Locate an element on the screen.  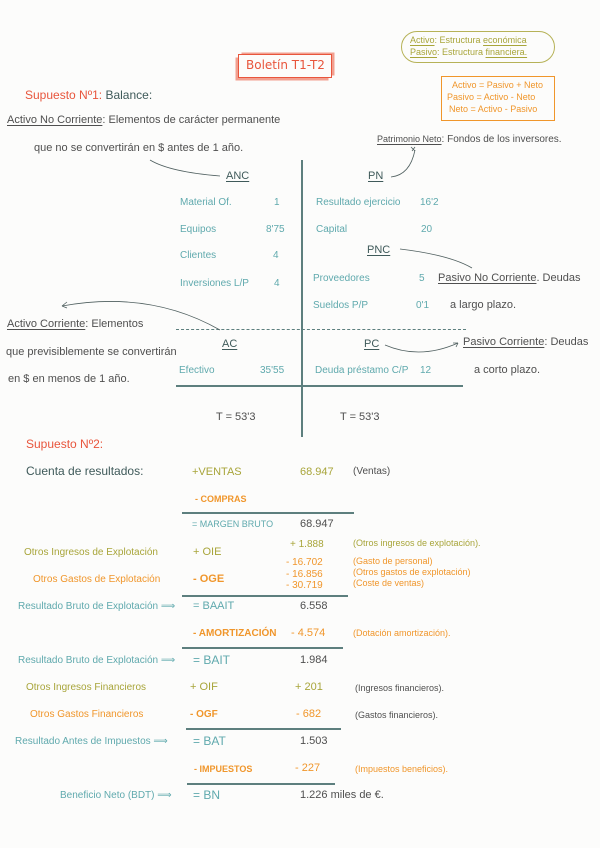
pl-value: - 682 is located at coordinates (309, 714).